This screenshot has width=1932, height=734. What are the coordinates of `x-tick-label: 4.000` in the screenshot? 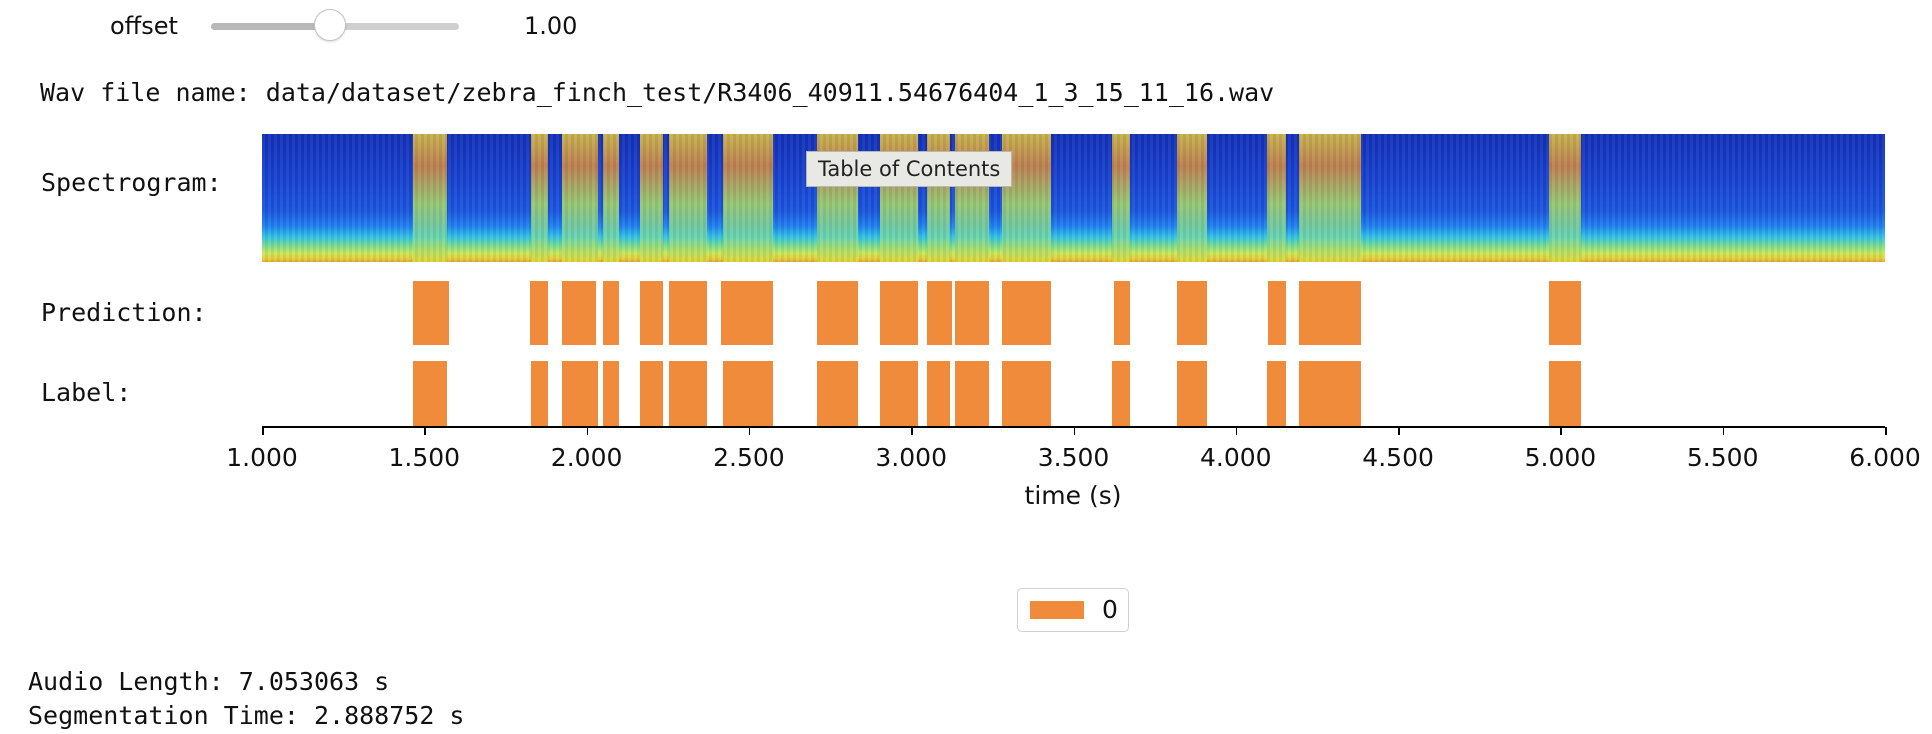 It's located at (1236, 457).